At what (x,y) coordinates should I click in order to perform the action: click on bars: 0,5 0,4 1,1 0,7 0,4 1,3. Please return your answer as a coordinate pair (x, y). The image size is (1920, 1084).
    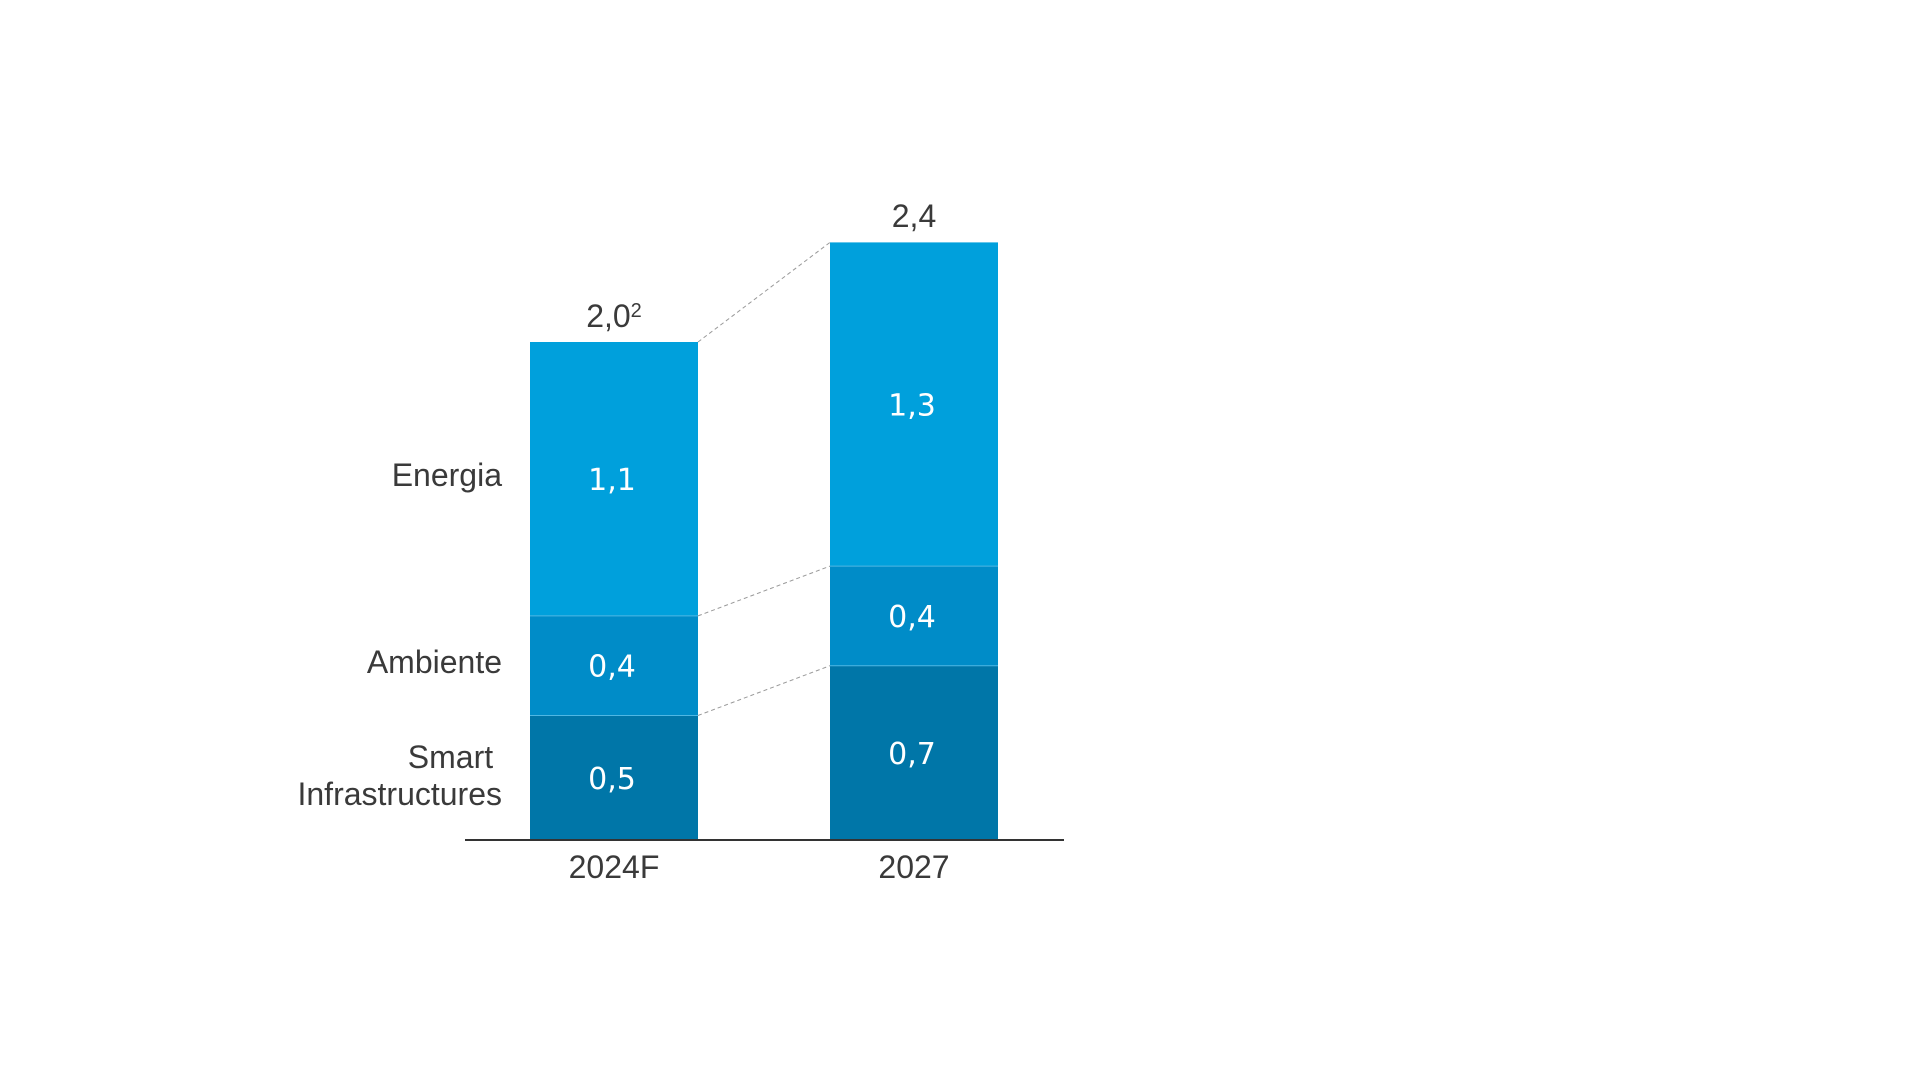
    Looking at the image, I should click on (764, 541).